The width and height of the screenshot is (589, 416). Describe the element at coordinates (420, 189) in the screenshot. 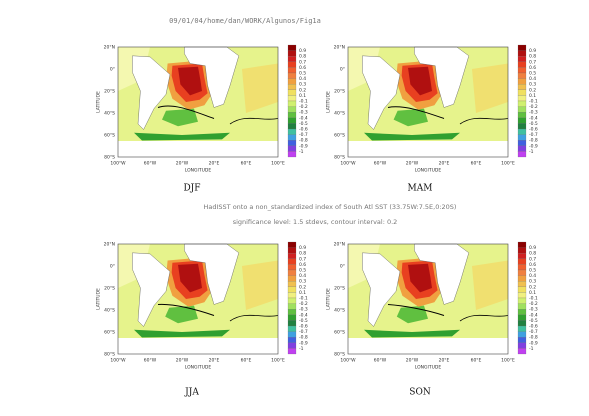

I see `panel-label: MAM` at that location.